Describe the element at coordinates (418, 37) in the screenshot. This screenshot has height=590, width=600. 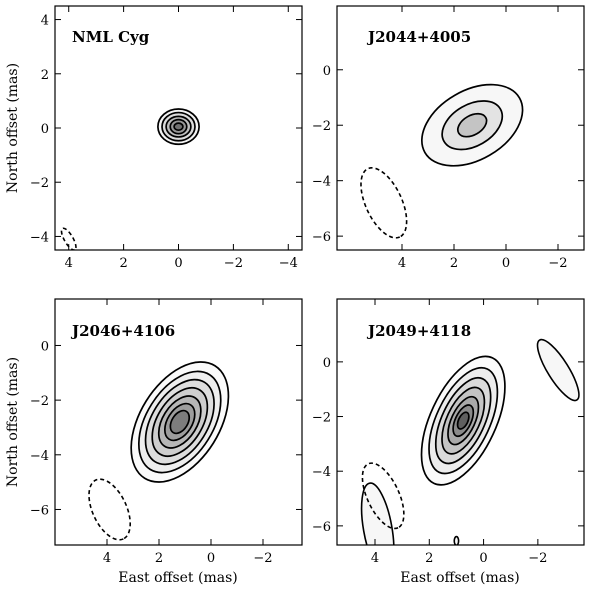
I see `panel-title-j2044: J2044+4005` at that location.